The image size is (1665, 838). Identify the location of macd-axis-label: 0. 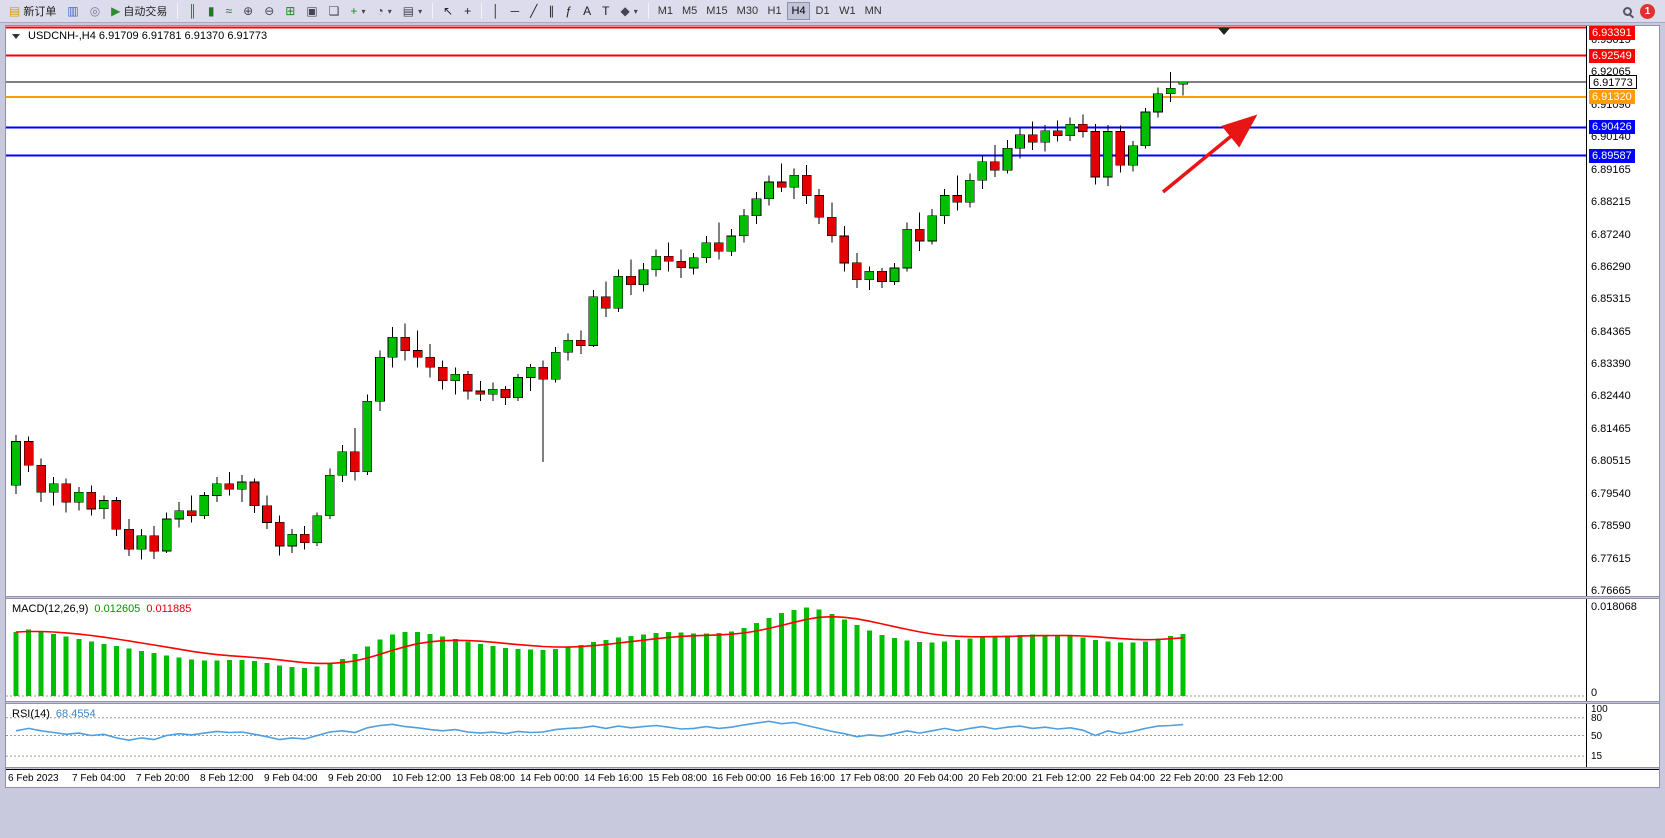
(1594, 693).